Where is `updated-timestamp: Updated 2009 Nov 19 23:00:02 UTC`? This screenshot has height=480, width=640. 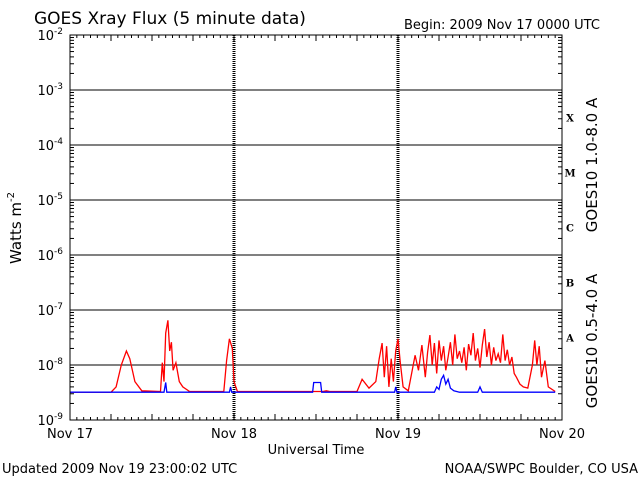 updated-timestamp: Updated 2009 Nov 19 23:00:02 UTC is located at coordinates (119, 469).